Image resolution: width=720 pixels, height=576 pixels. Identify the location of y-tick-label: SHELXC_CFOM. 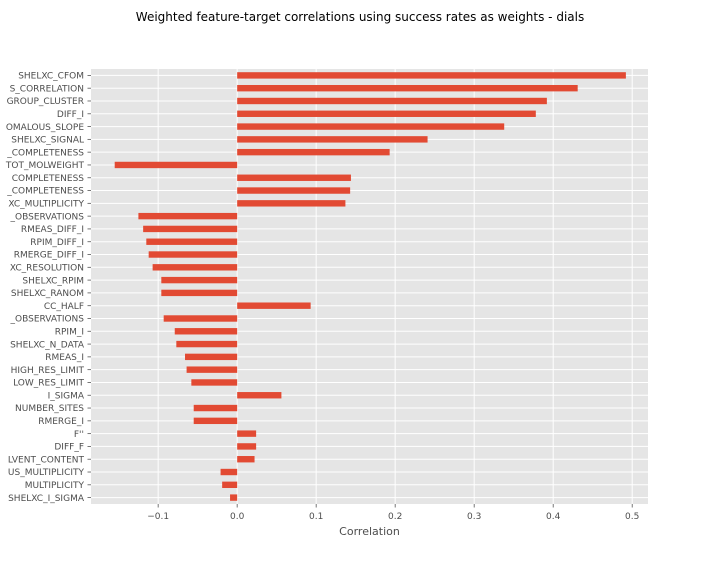
(51, 77).